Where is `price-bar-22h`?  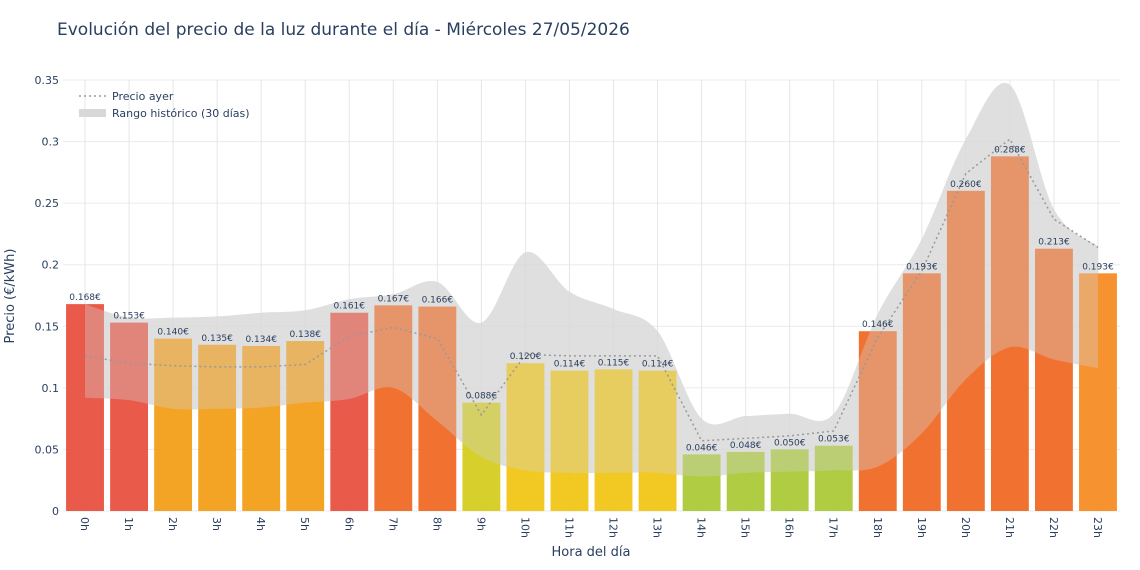 price-bar-22h is located at coordinates (1053, 379).